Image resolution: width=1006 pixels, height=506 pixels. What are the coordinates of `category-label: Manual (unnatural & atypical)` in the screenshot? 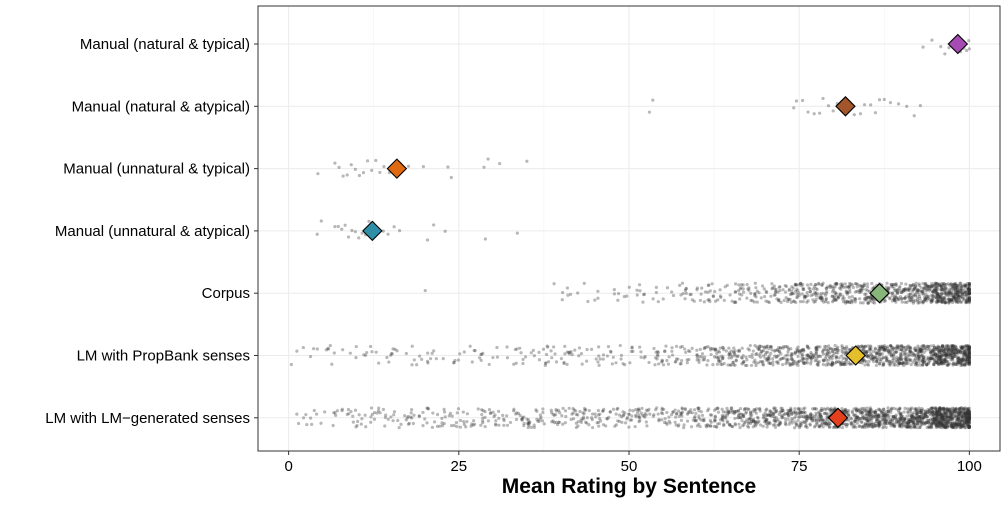 It's located at (152, 231).